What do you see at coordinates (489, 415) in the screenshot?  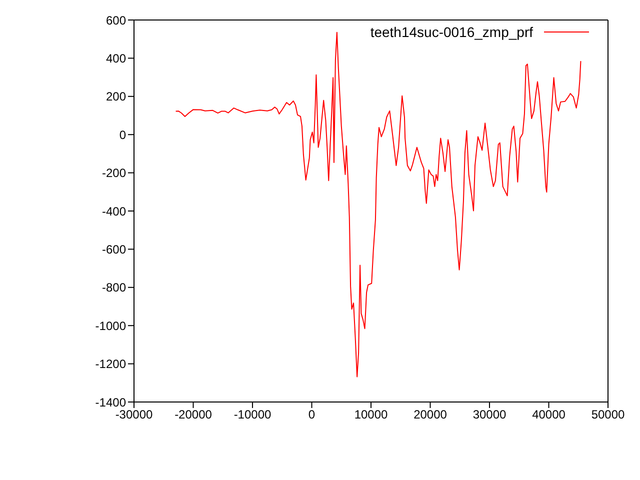 I see `x-tick-label: 30000` at bounding box center [489, 415].